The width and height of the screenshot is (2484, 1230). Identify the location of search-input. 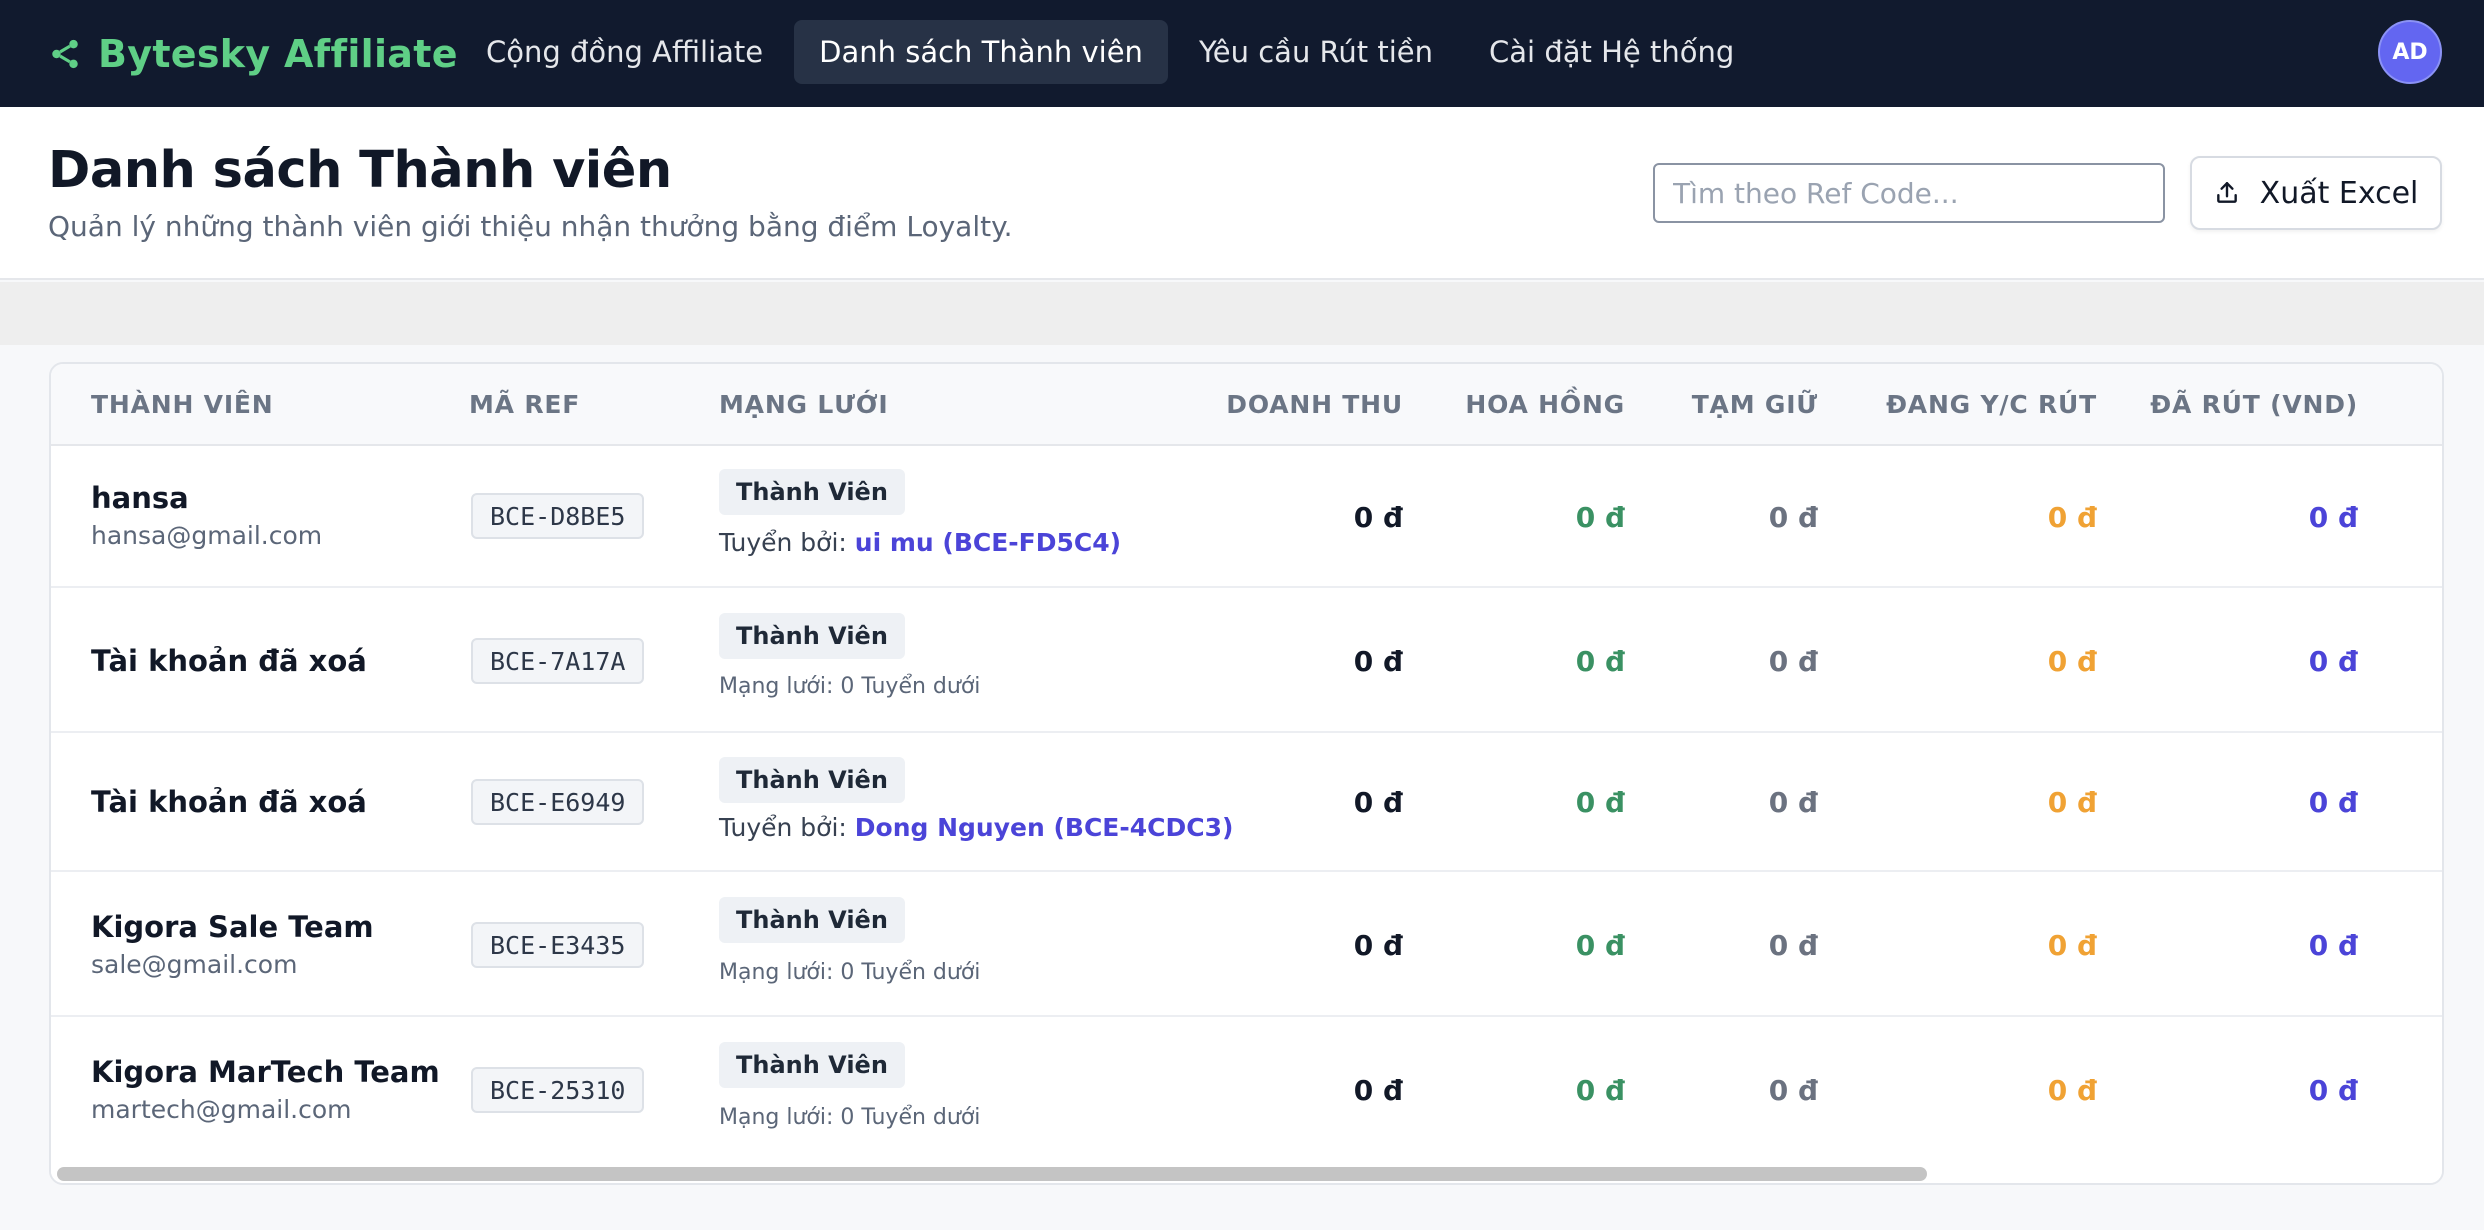
(1909, 193).